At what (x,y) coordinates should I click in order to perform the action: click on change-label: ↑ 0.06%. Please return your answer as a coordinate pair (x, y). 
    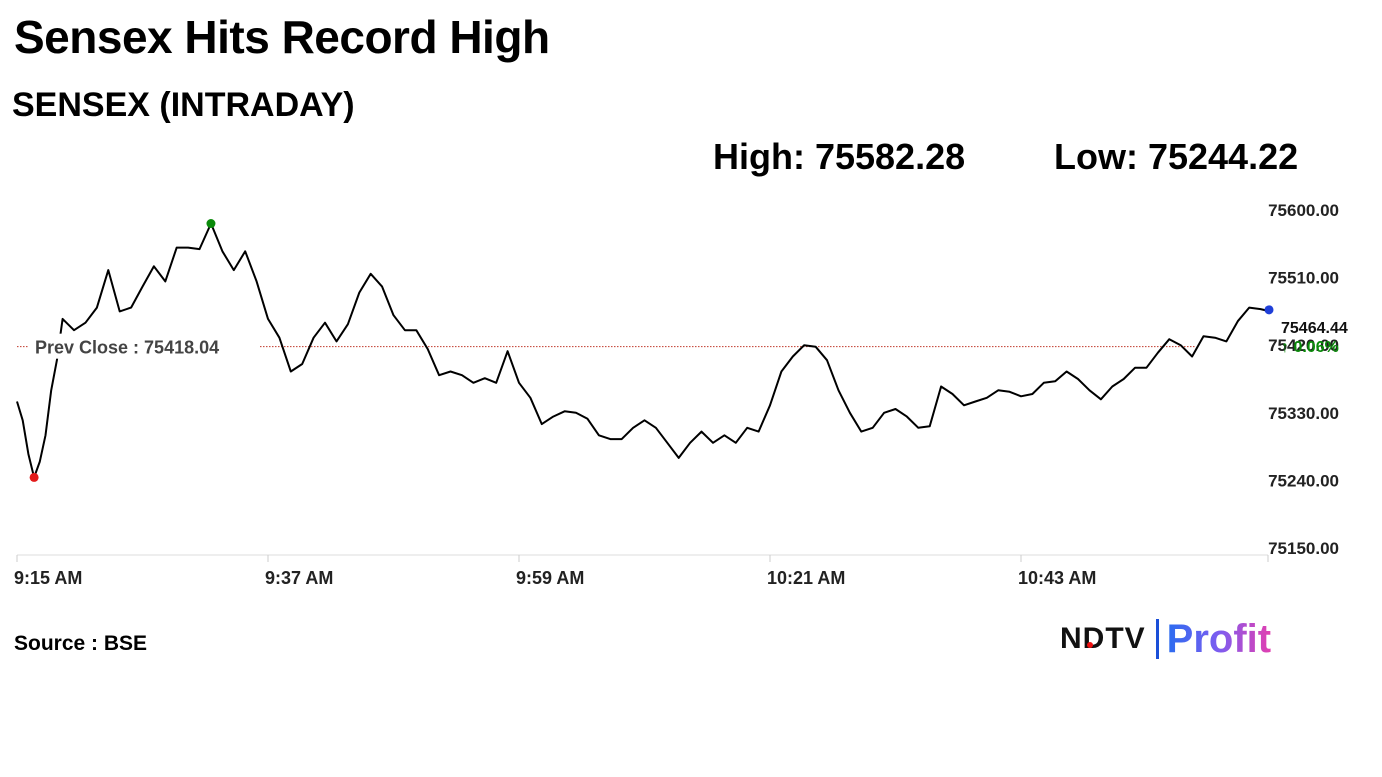
    Looking at the image, I should click on (1310, 347).